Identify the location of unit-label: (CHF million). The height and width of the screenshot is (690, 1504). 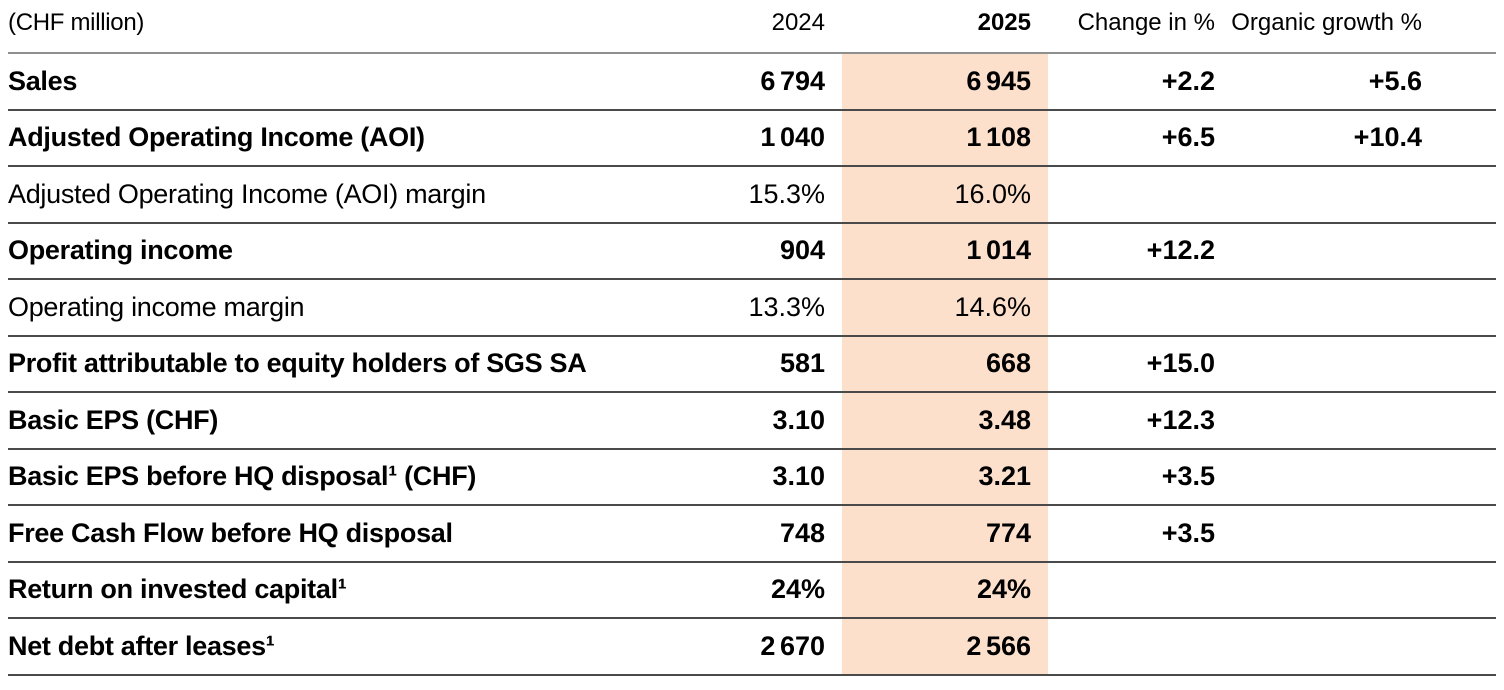
(315, 27).